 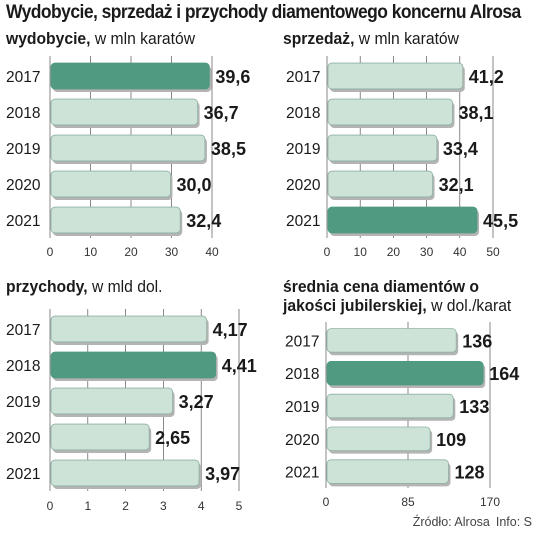 I want to click on panel-title-bold: przychody,, so click(x=47, y=287).